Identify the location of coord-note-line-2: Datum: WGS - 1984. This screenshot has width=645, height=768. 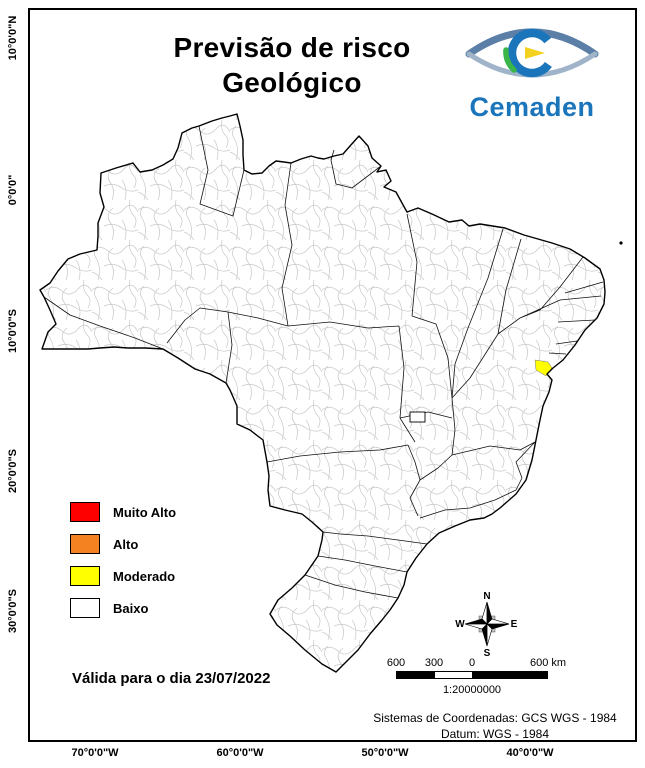
(495, 733).